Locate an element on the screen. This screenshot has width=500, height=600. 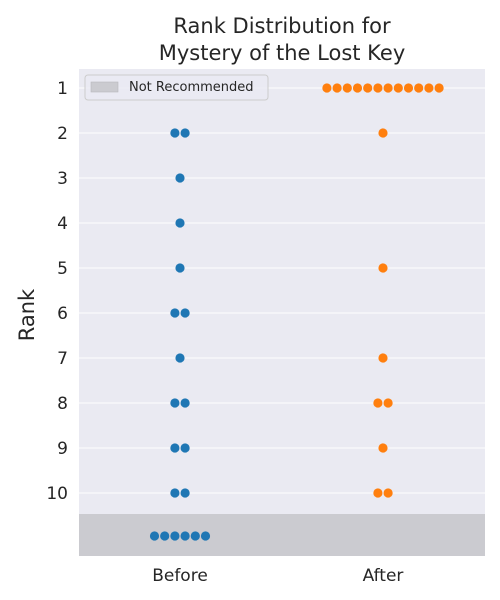
y-tick-label: 8 is located at coordinates (62, 404).